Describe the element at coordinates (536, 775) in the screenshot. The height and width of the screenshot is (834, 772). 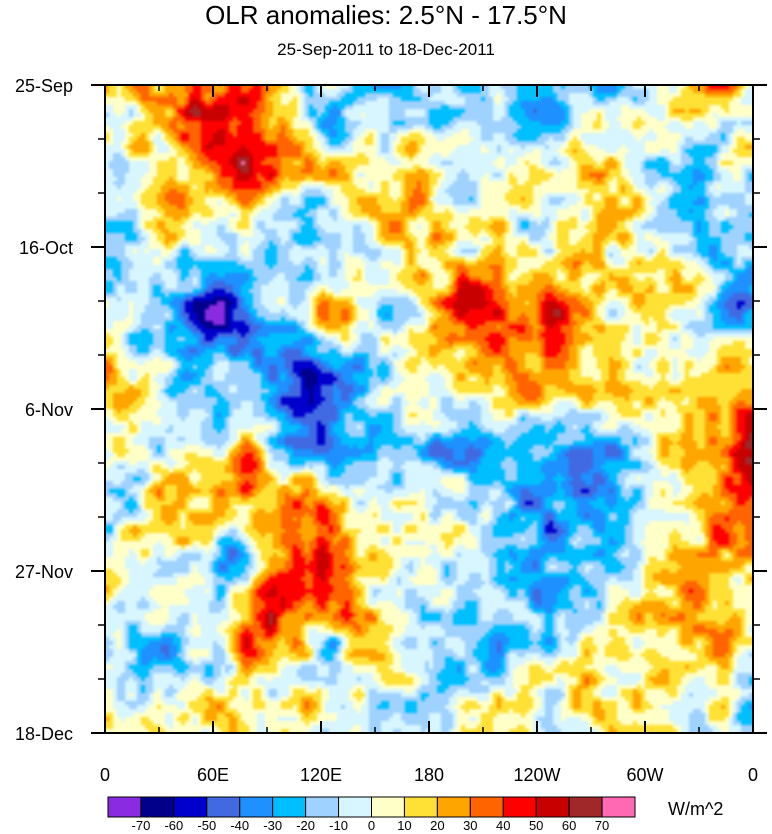
I see `x-tick-label: 120W` at that location.